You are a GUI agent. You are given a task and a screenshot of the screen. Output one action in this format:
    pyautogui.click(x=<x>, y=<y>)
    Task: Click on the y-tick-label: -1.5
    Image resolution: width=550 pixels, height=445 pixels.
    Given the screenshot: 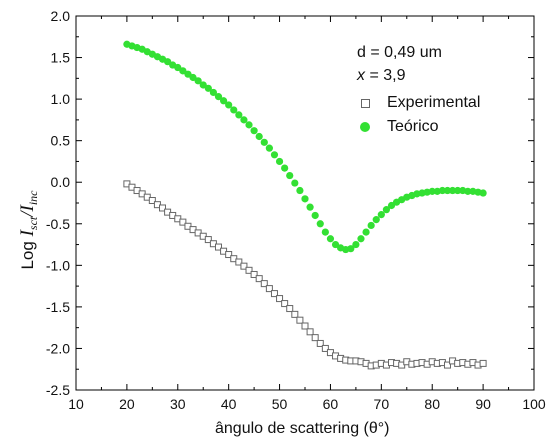 What is the action you would take?
    pyautogui.click(x=58, y=307)
    